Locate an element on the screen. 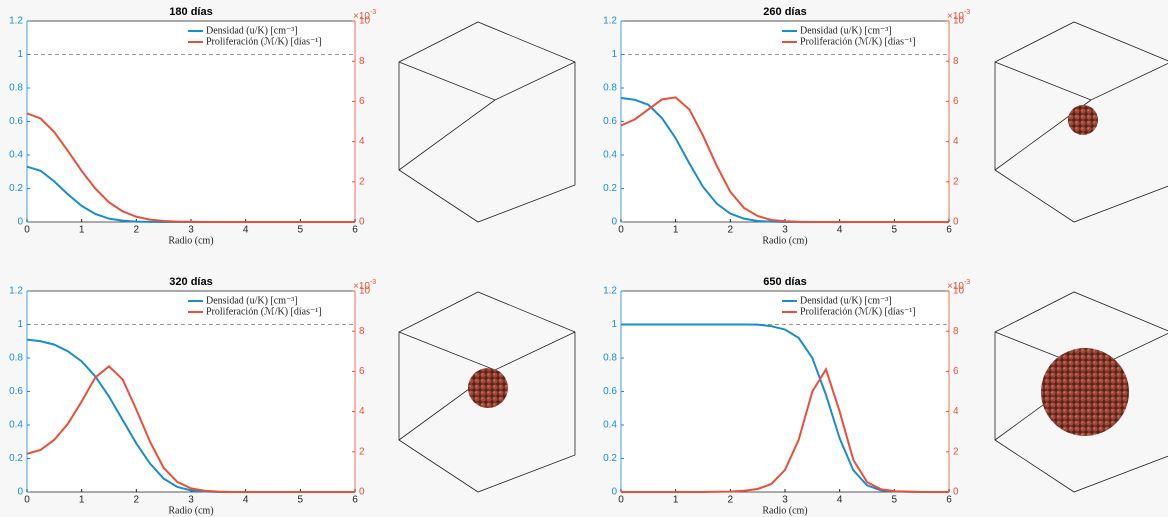 This screenshot has width=1168, height=517. y2-tick-label: 8 is located at coordinates (956, 61).